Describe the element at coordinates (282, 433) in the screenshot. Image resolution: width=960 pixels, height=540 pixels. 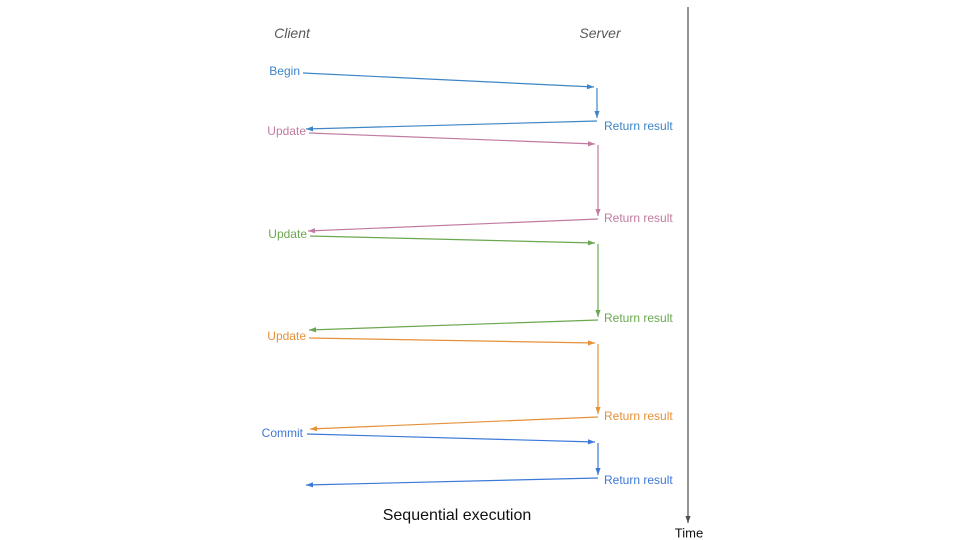
I see `operation-label: Commit` at that location.